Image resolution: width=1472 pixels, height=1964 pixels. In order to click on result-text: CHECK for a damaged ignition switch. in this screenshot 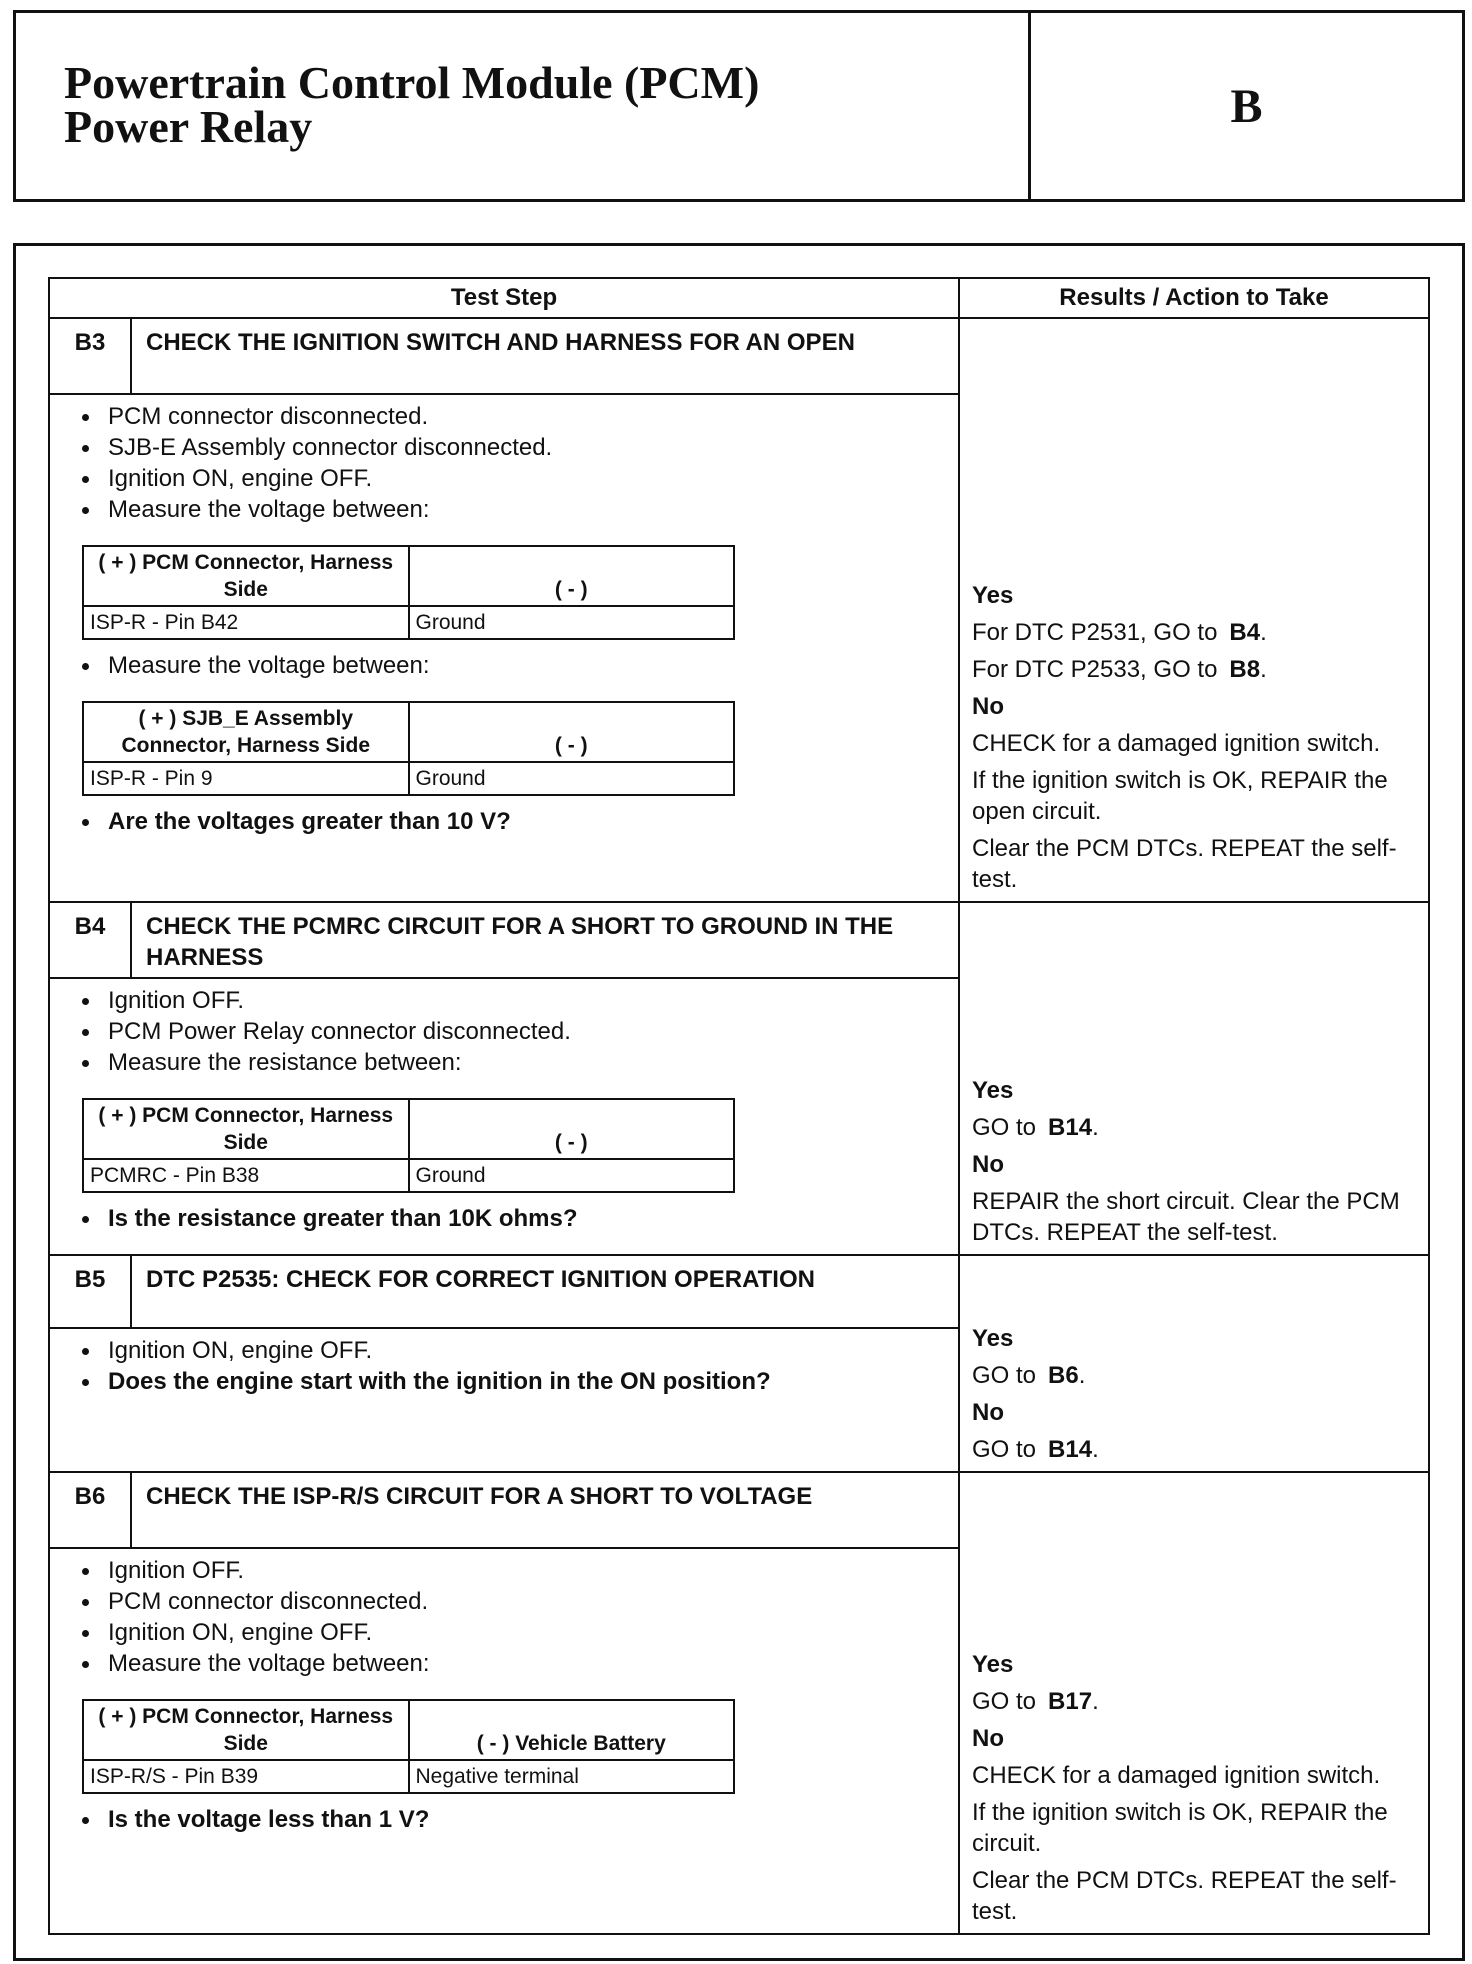, I will do `click(1197, 1775)`.